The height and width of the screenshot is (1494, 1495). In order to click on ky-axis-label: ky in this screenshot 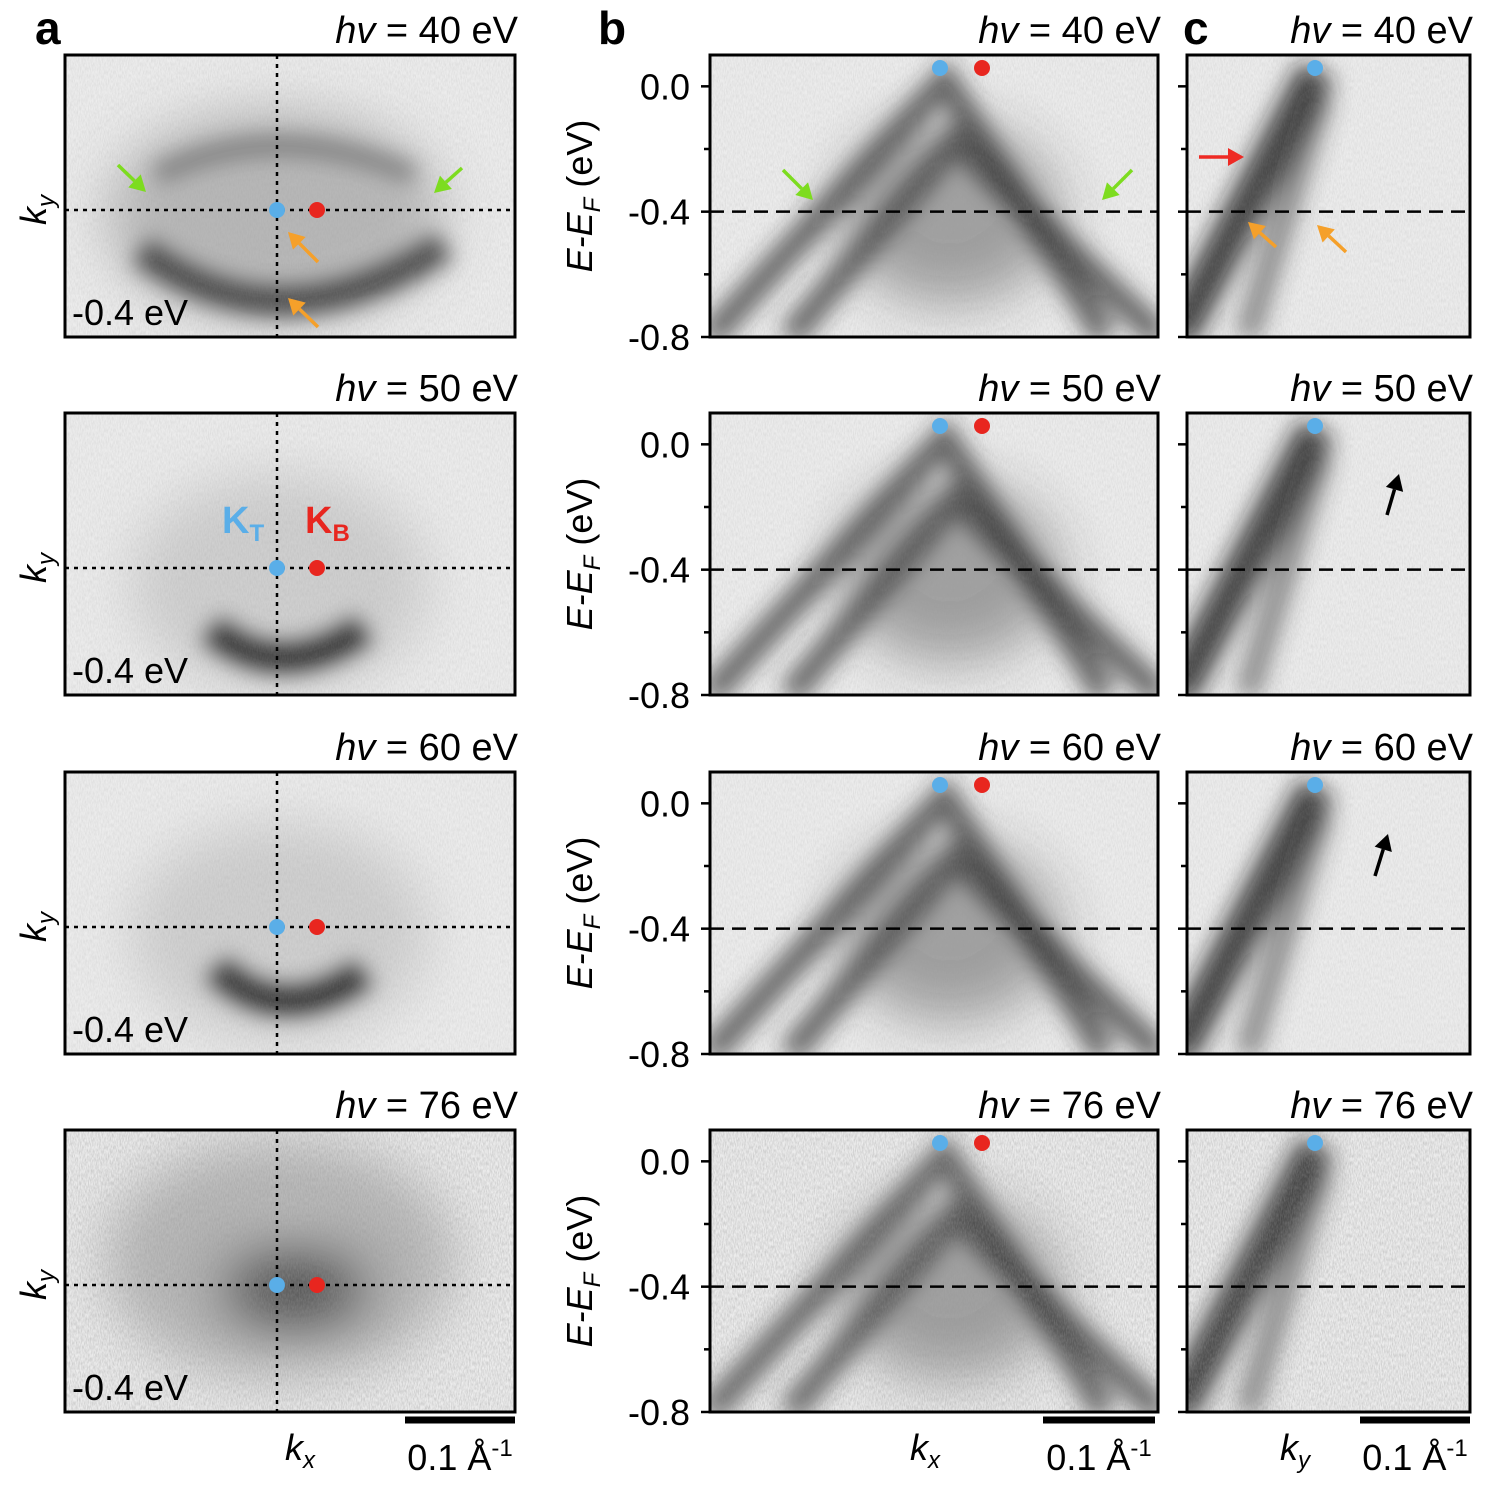, I will do `click(36, 209)`.